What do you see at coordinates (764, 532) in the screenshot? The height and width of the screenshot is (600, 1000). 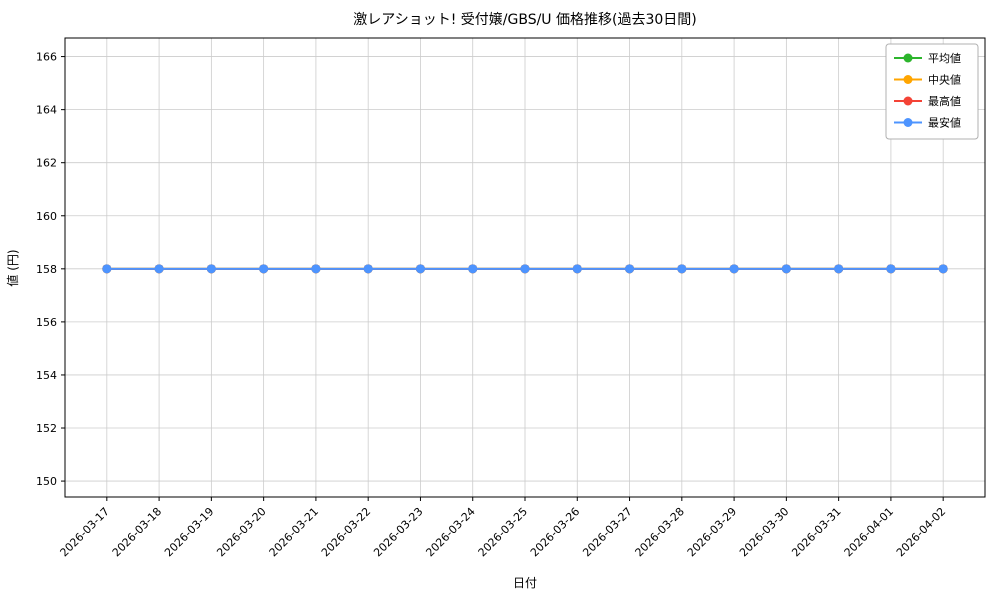 I see `x-tick-label: 2026-03-30` at bounding box center [764, 532].